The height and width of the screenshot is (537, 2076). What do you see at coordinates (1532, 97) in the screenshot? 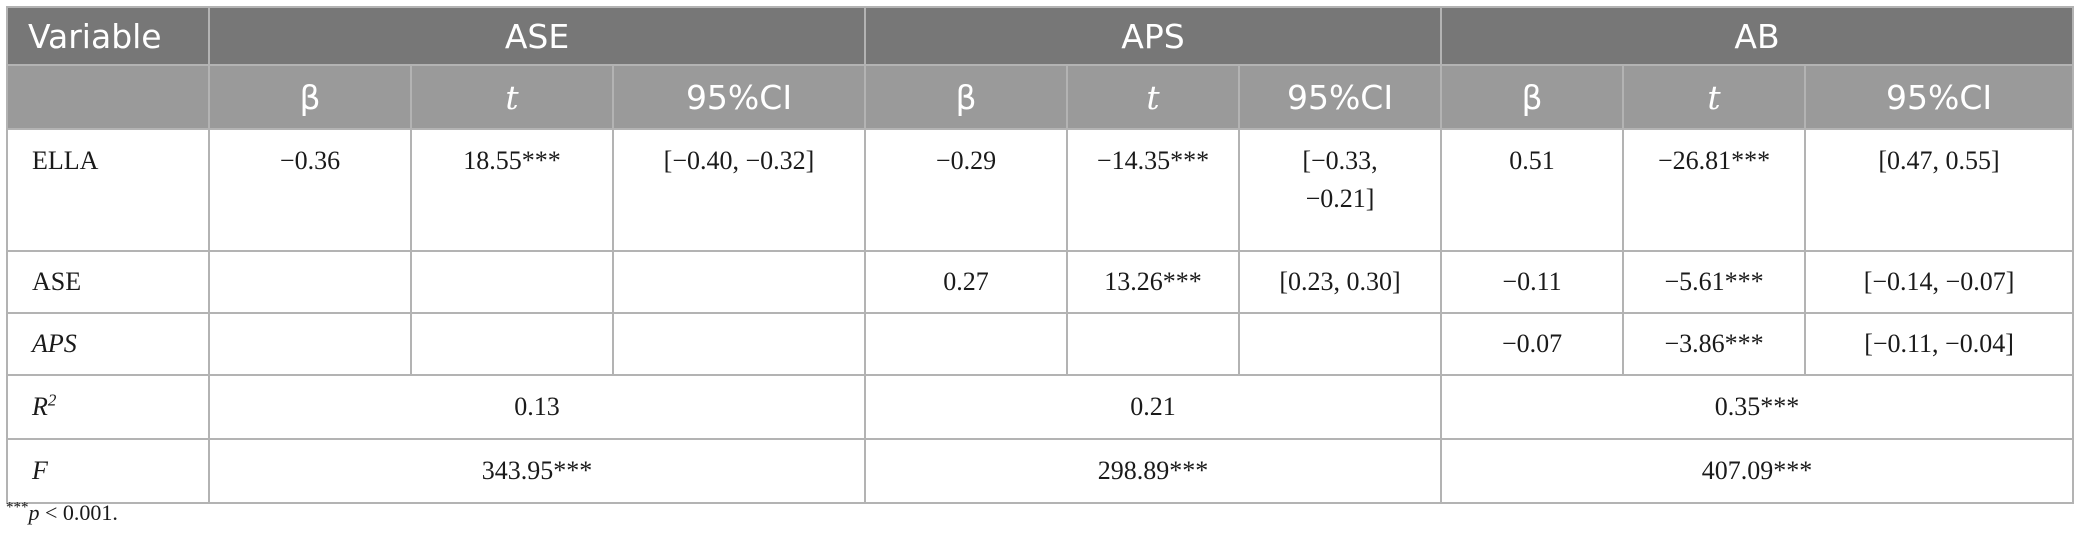
I see `header-beta-ab: β` at bounding box center [1532, 97].